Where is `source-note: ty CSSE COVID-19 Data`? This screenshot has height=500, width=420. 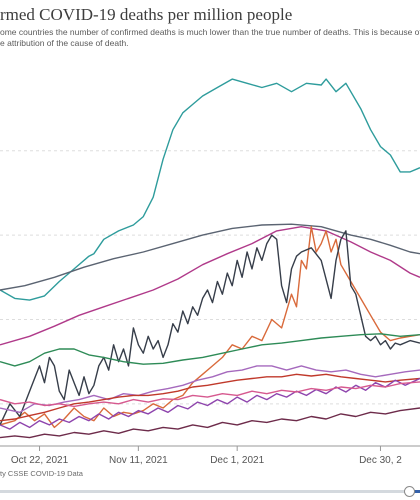
source-note: ty CSSE COVID-19 Data is located at coordinates (41, 473).